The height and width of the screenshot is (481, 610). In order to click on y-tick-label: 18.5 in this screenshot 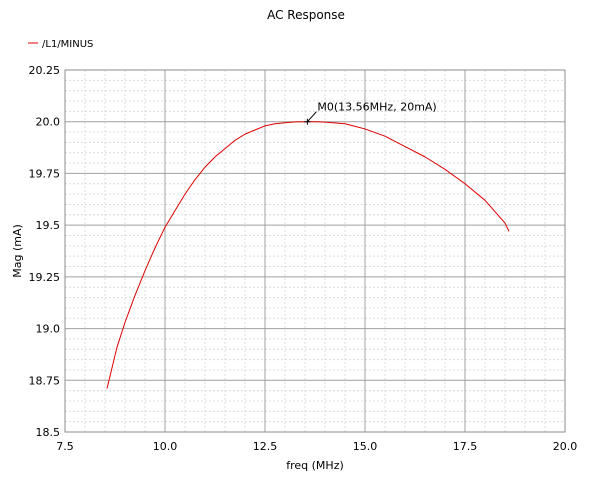, I will do `click(48, 432)`.